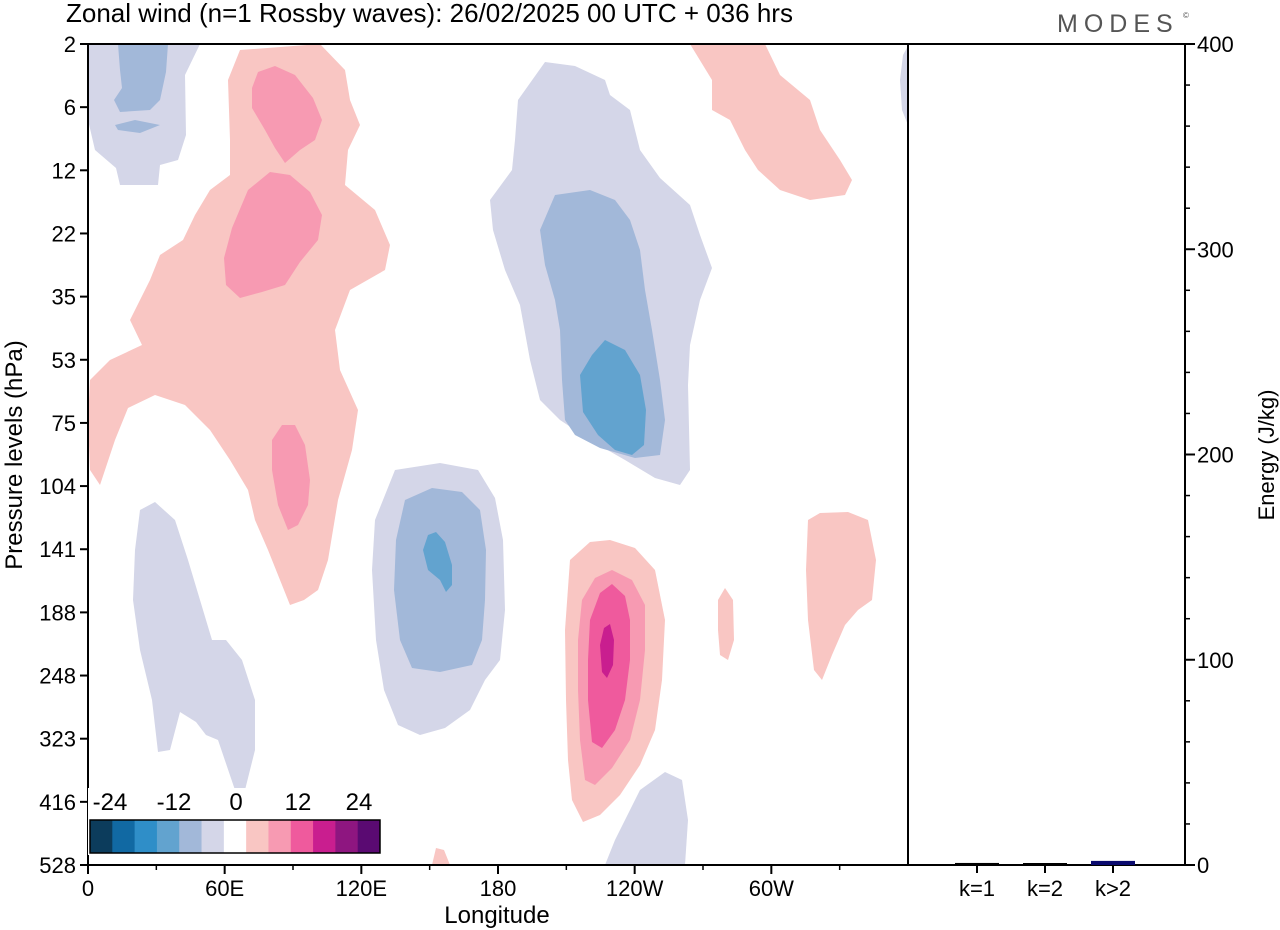 The height and width of the screenshot is (930, 1280). Describe the element at coordinates (1215, 660) in the screenshot. I see `energy-tick-label: 100` at that location.